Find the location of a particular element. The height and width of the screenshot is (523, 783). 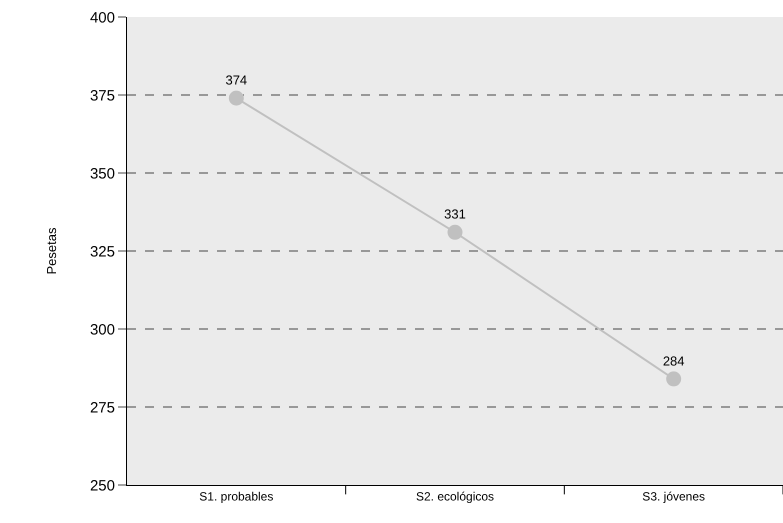

y-tick-label: 350 is located at coordinates (102, 173).